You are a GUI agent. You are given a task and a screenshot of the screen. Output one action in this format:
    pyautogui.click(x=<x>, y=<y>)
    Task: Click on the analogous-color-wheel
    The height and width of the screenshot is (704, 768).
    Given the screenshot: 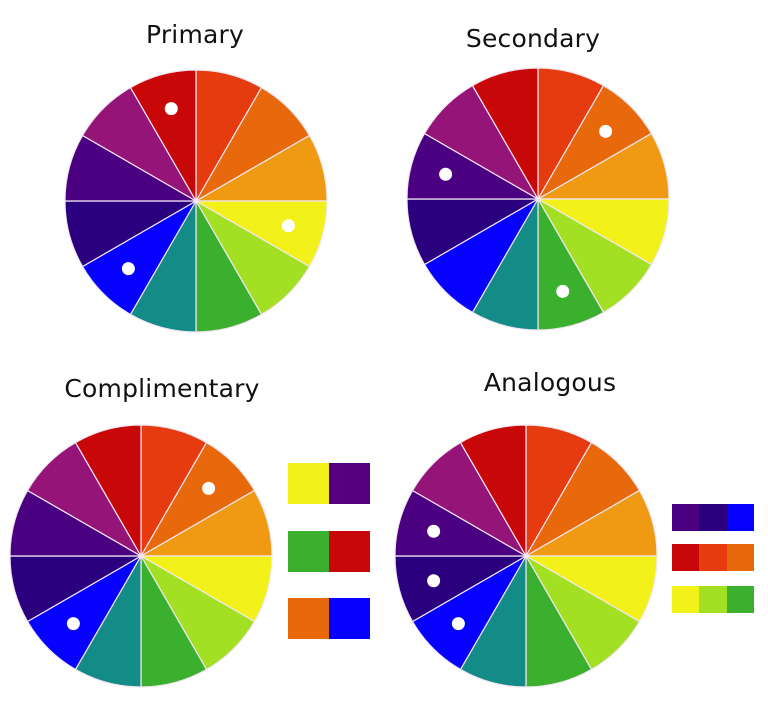 What is the action you would take?
    pyautogui.click(x=526, y=556)
    